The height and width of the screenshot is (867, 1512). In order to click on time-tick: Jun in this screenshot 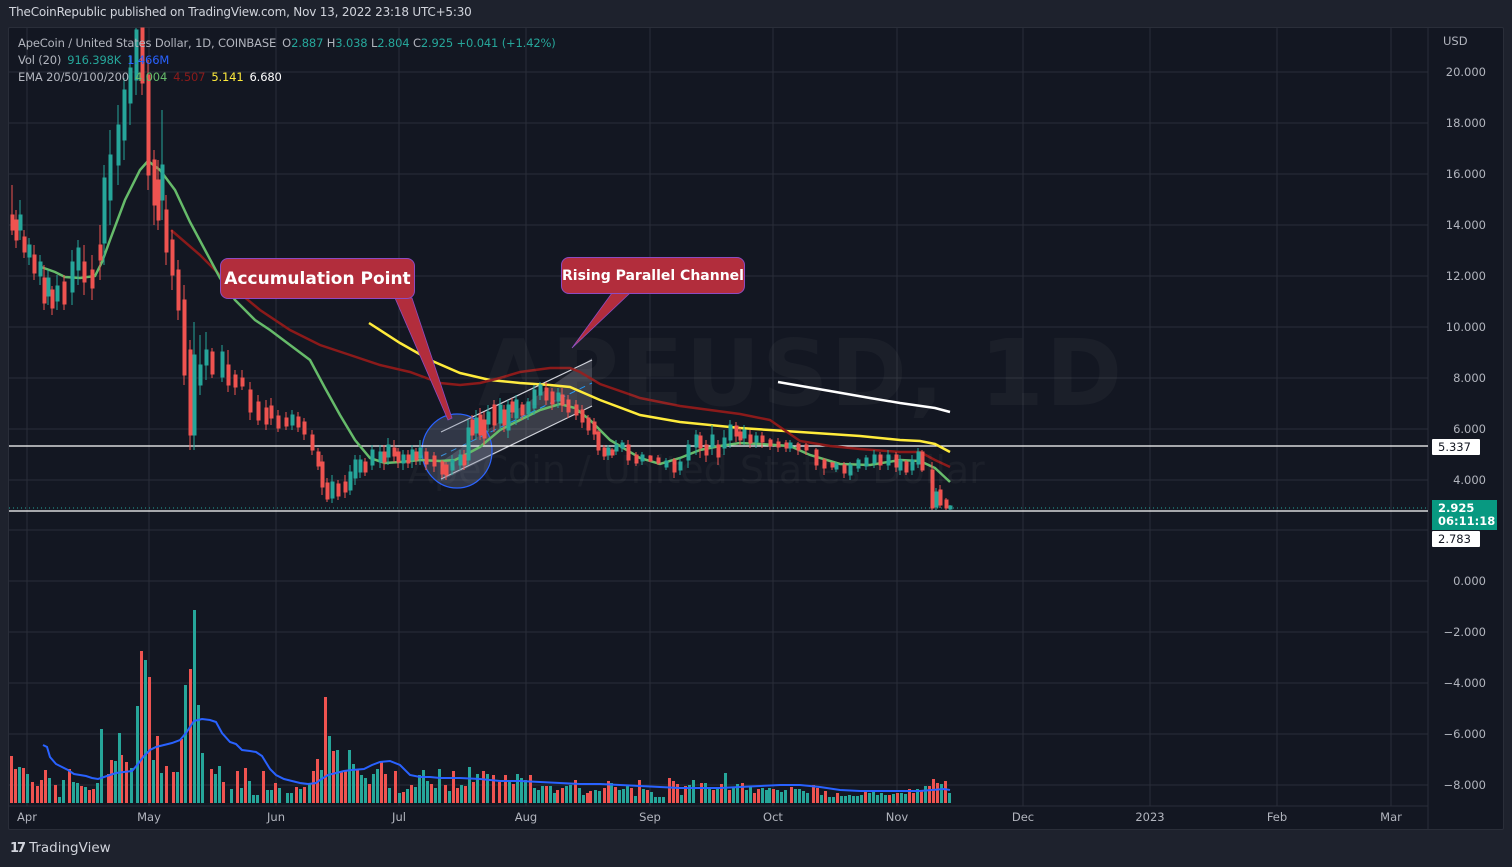, I will do `click(276, 817)`.